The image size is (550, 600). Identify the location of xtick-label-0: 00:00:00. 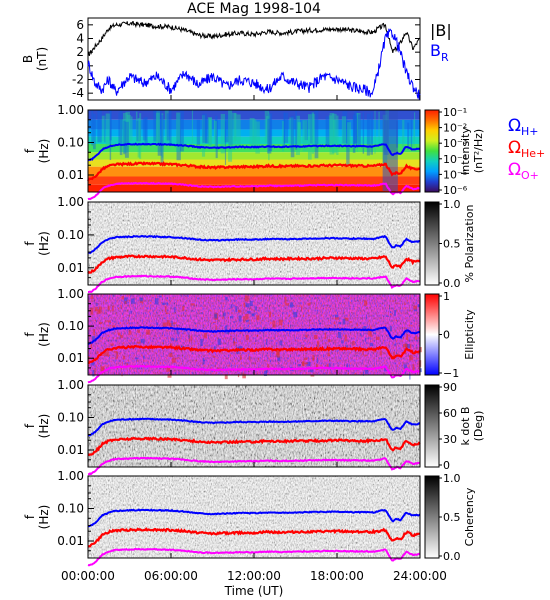
(88, 576).